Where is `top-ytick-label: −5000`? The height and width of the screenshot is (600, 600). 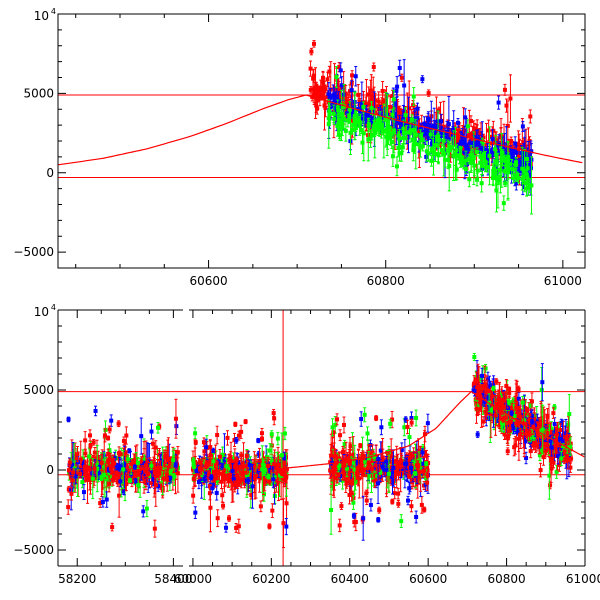
top-ytick-label: −5000 is located at coordinates (33, 252).